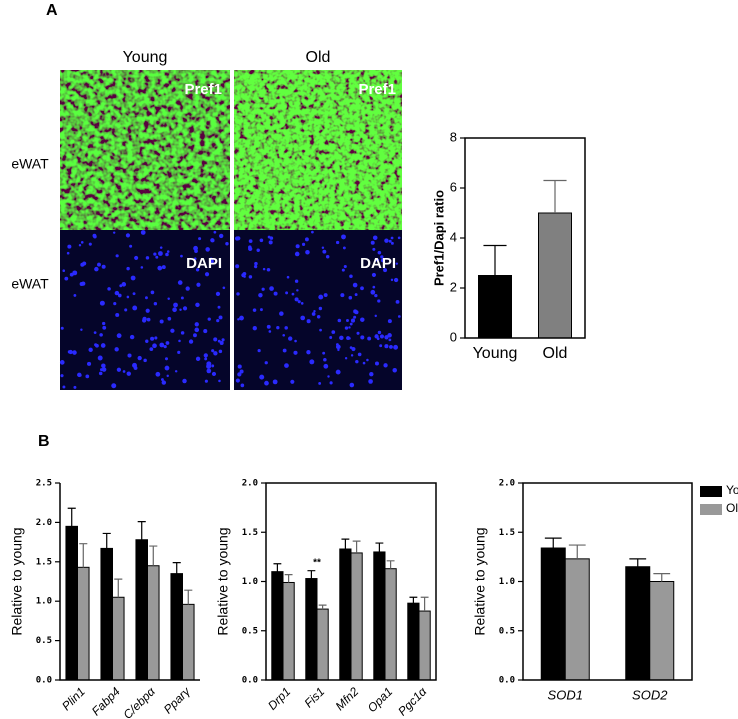 This screenshot has height=719, width=738. Describe the element at coordinates (250, 681) in the screenshot. I see `y-tick-label: 0.0` at that location.